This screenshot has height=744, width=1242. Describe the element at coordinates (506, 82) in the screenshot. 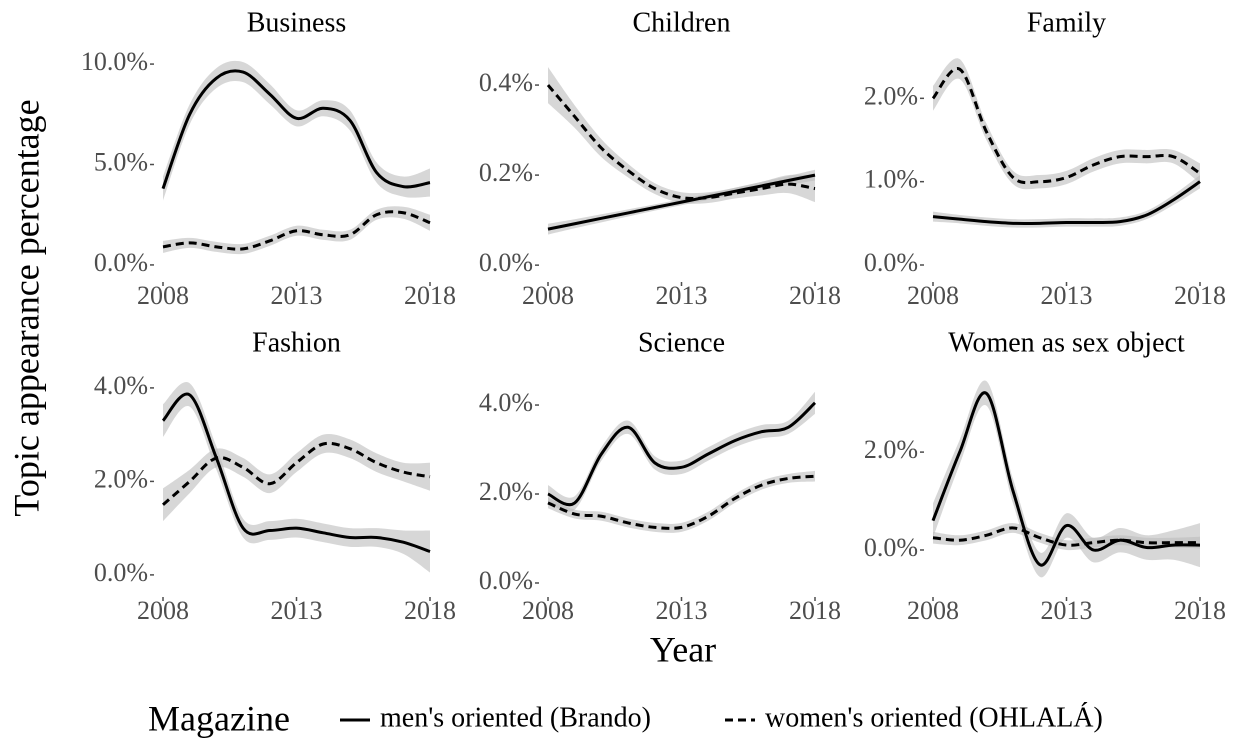

I see `y-tick-label: 0.4%` at that location.